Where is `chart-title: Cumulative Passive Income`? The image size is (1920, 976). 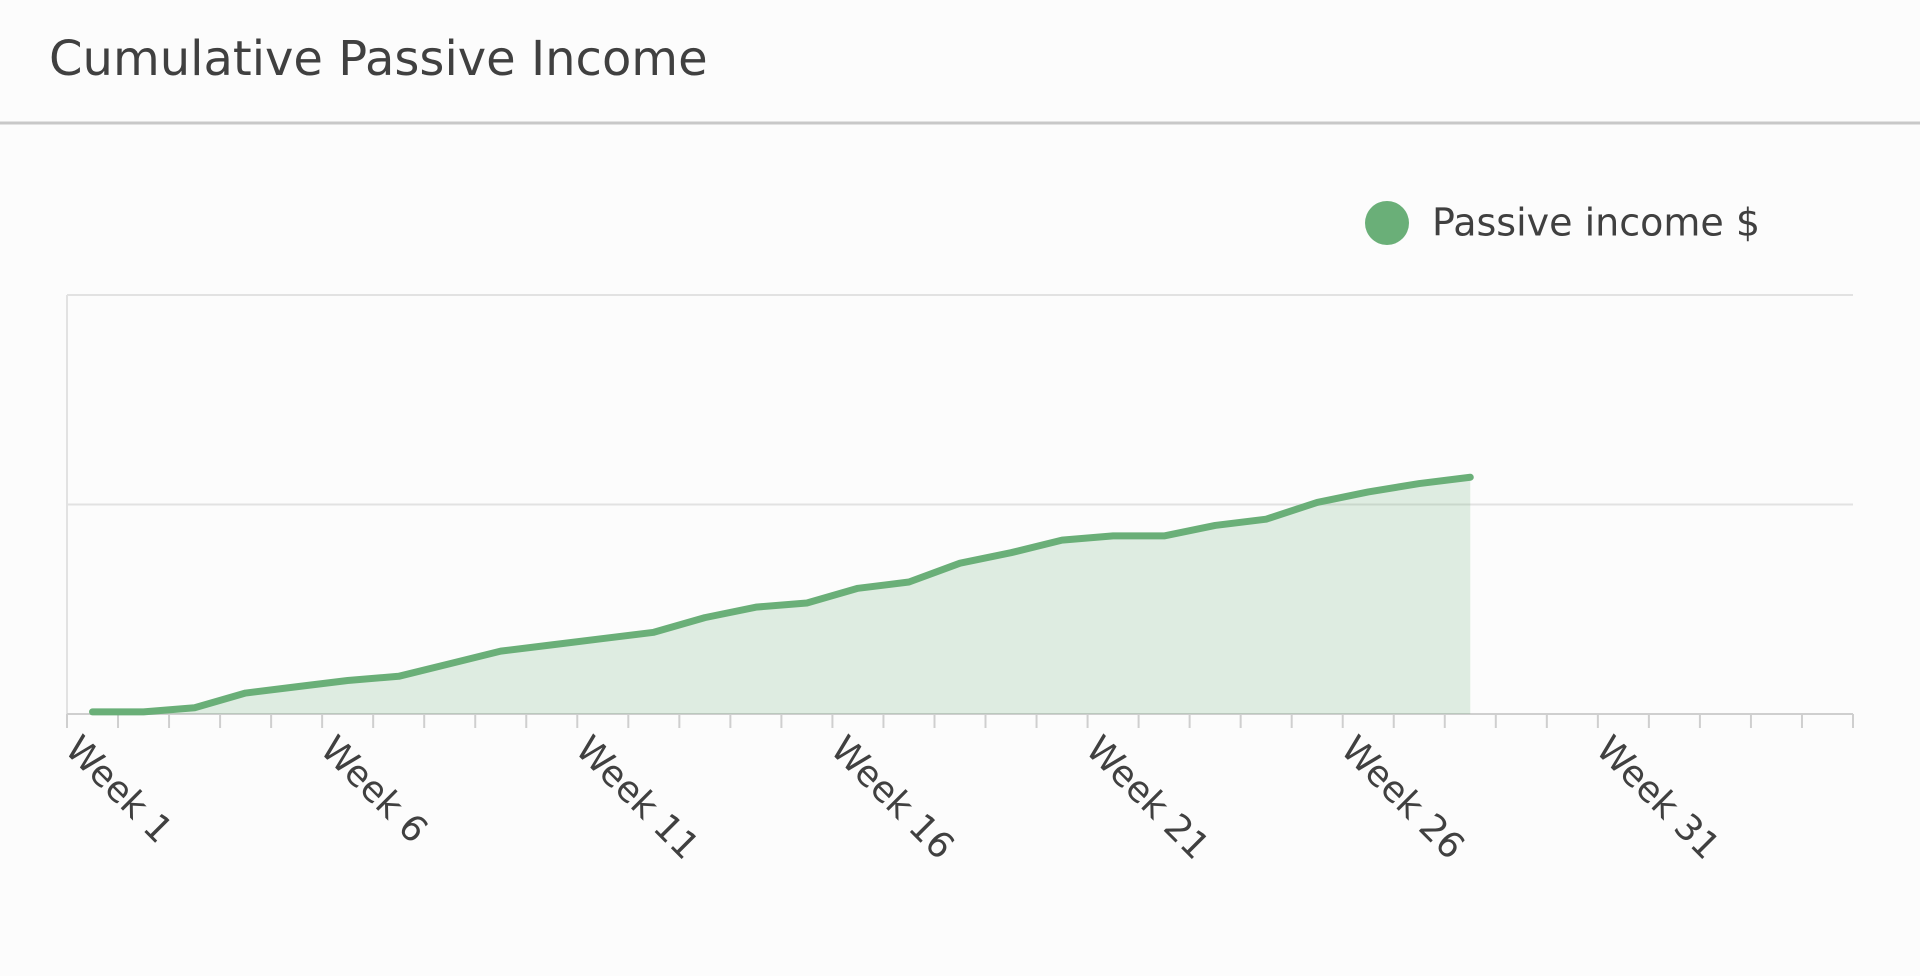
chart-title: Cumulative Passive Income is located at coordinates (378, 59).